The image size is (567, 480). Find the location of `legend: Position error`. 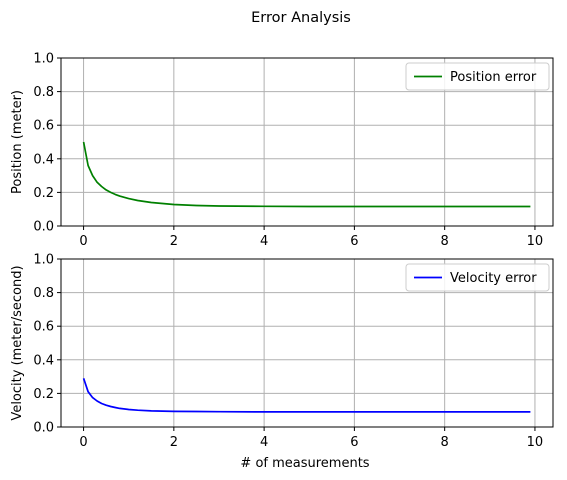

legend: Position error is located at coordinates (477, 76).